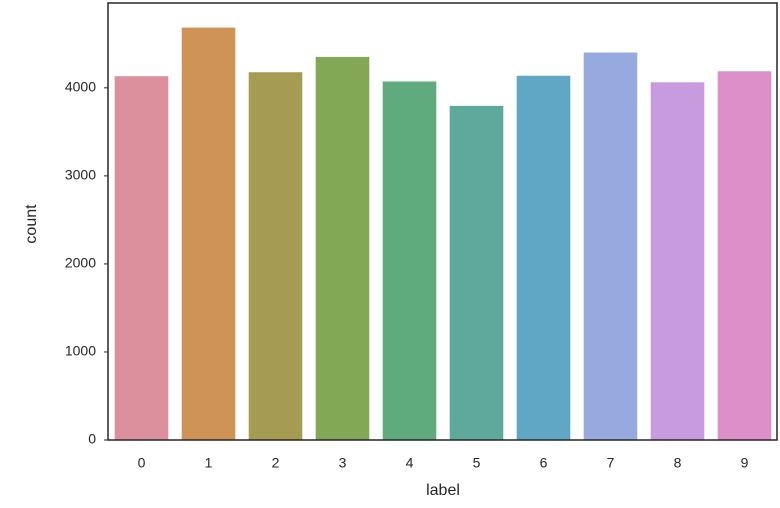  I want to click on y-tick-label: 4000, so click(80, 87).